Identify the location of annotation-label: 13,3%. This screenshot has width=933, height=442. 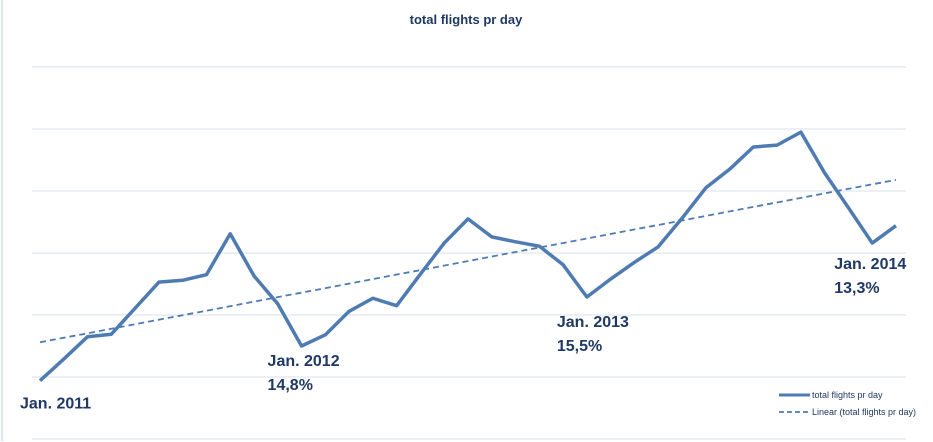
(856, 288).